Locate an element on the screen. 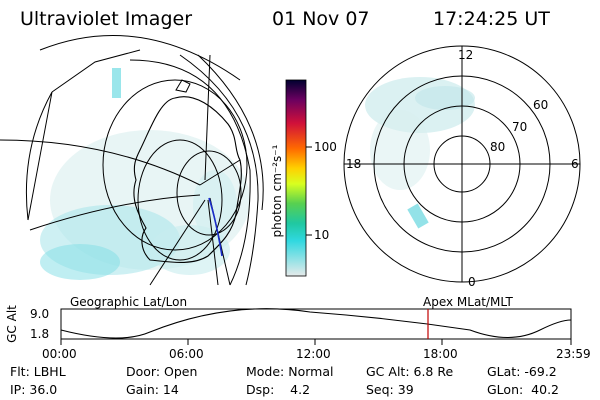  coastline-island is located at coordinates (183, 86).